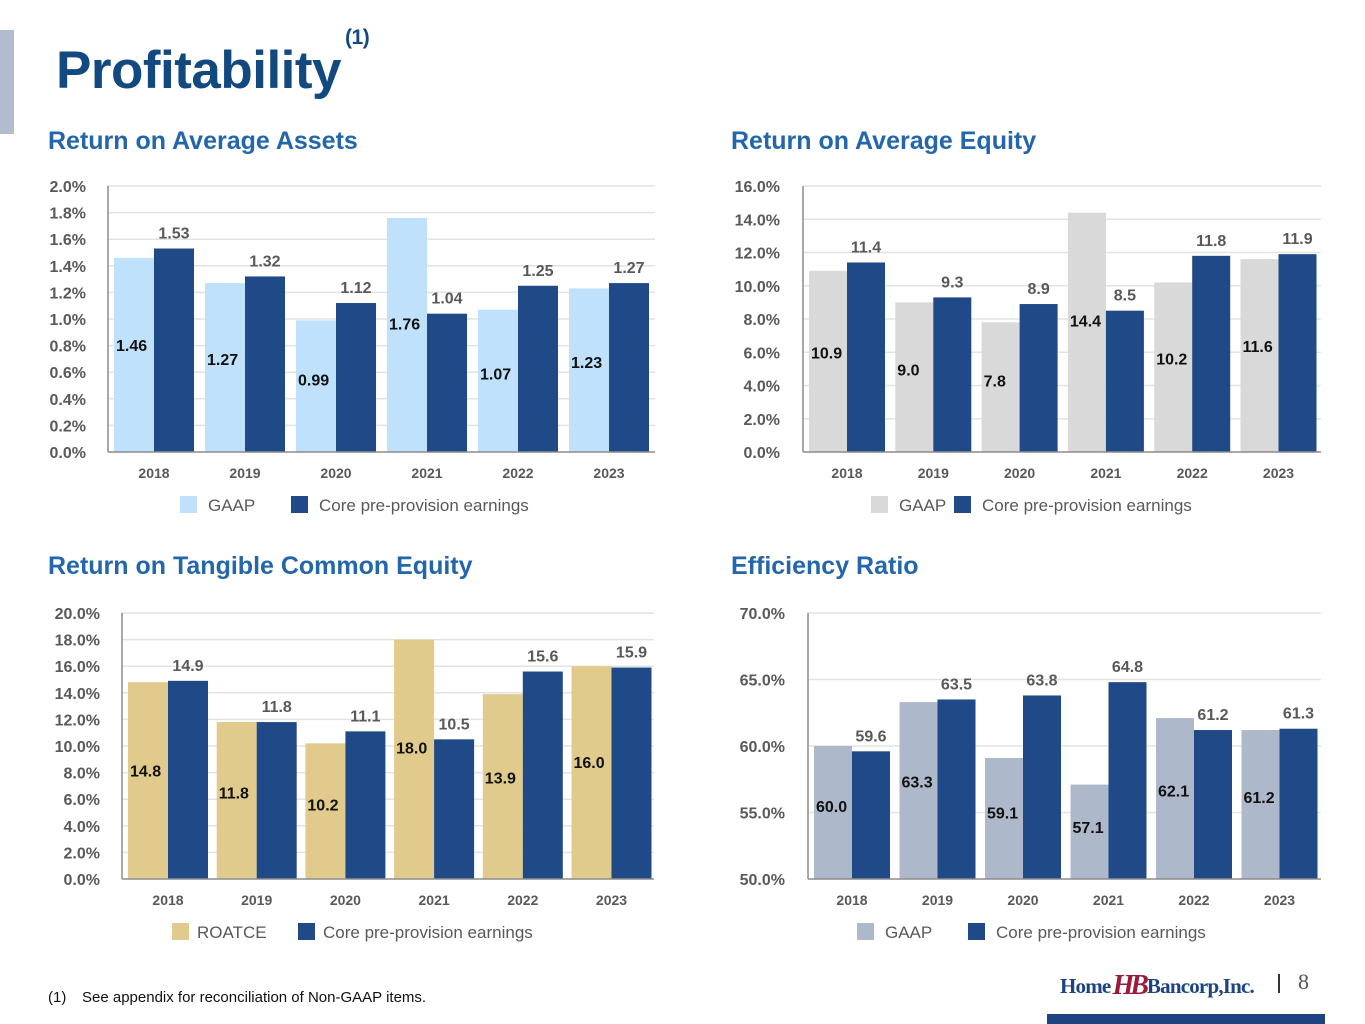  I want to click on bar-gaap-2018, so click(833, 812).